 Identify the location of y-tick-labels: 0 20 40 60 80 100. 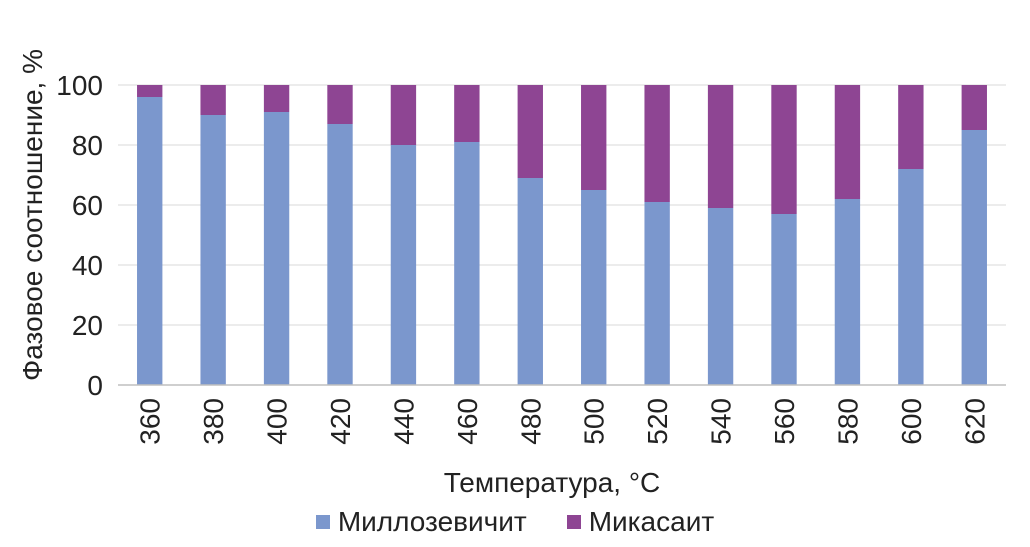
(79, 235).